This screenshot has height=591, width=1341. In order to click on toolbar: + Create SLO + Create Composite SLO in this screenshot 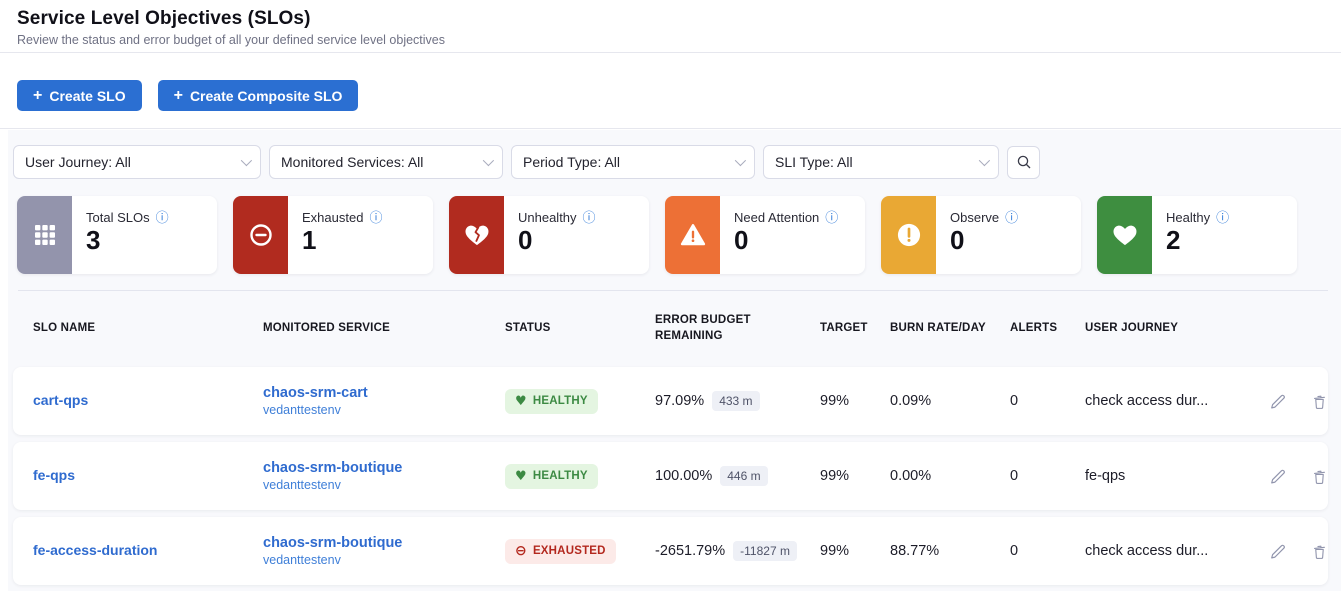, I will do `click(670, 91)`.